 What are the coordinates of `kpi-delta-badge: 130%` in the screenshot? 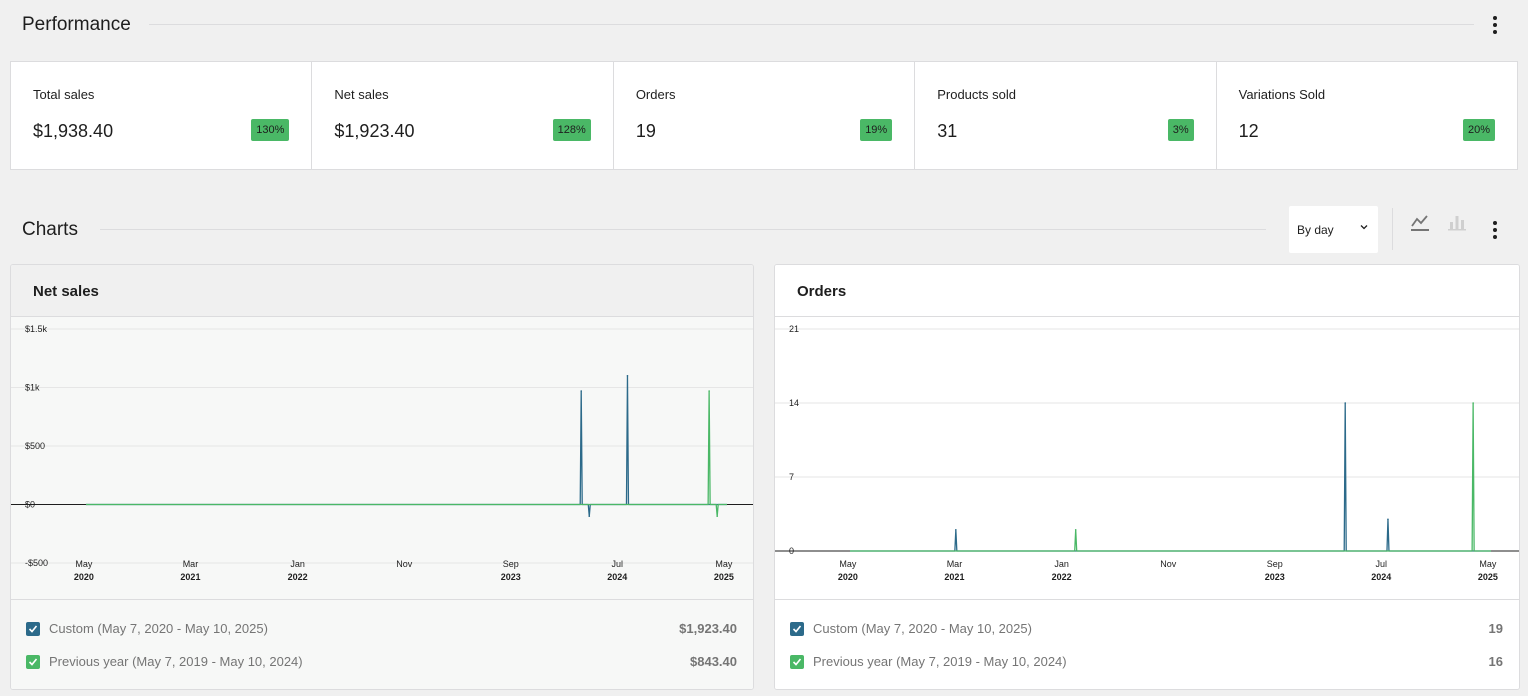 It's located at (270, 130).